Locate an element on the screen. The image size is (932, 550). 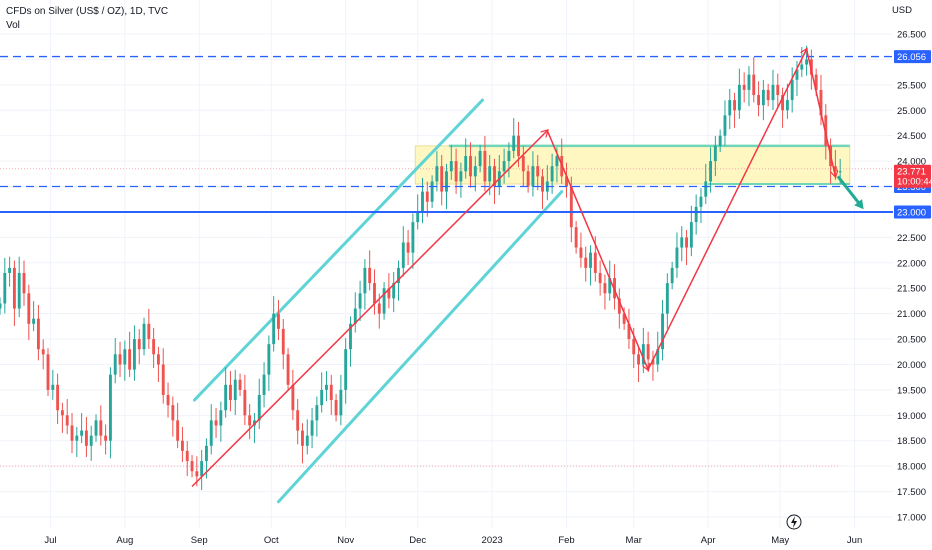
lightning-icon is located at coordinates (794, 522).